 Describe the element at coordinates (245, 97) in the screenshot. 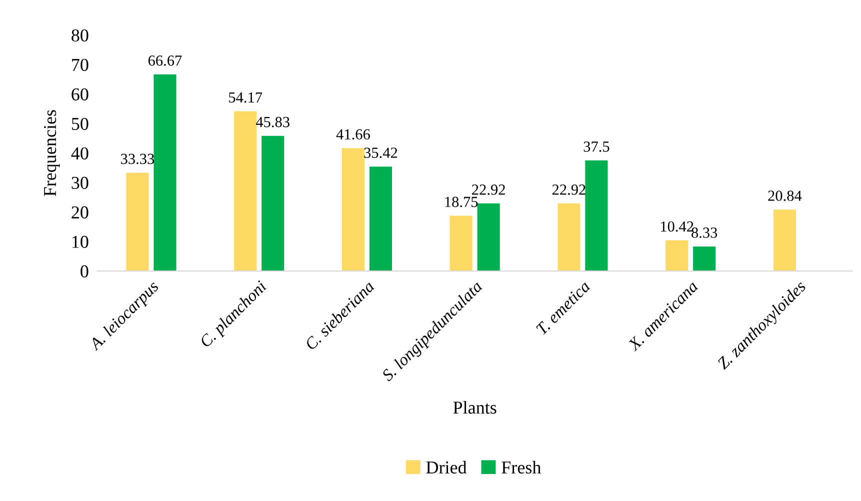

I see `data-label: 54.17` at that location.